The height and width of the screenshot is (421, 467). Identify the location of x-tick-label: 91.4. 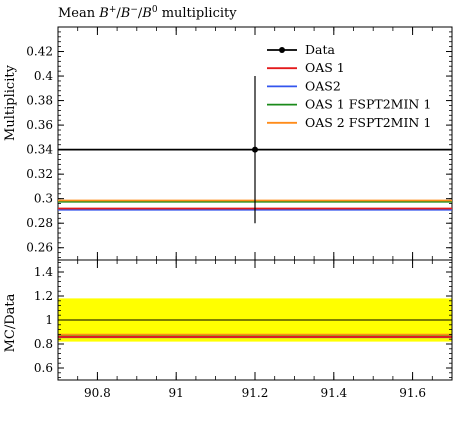
(333, 393).